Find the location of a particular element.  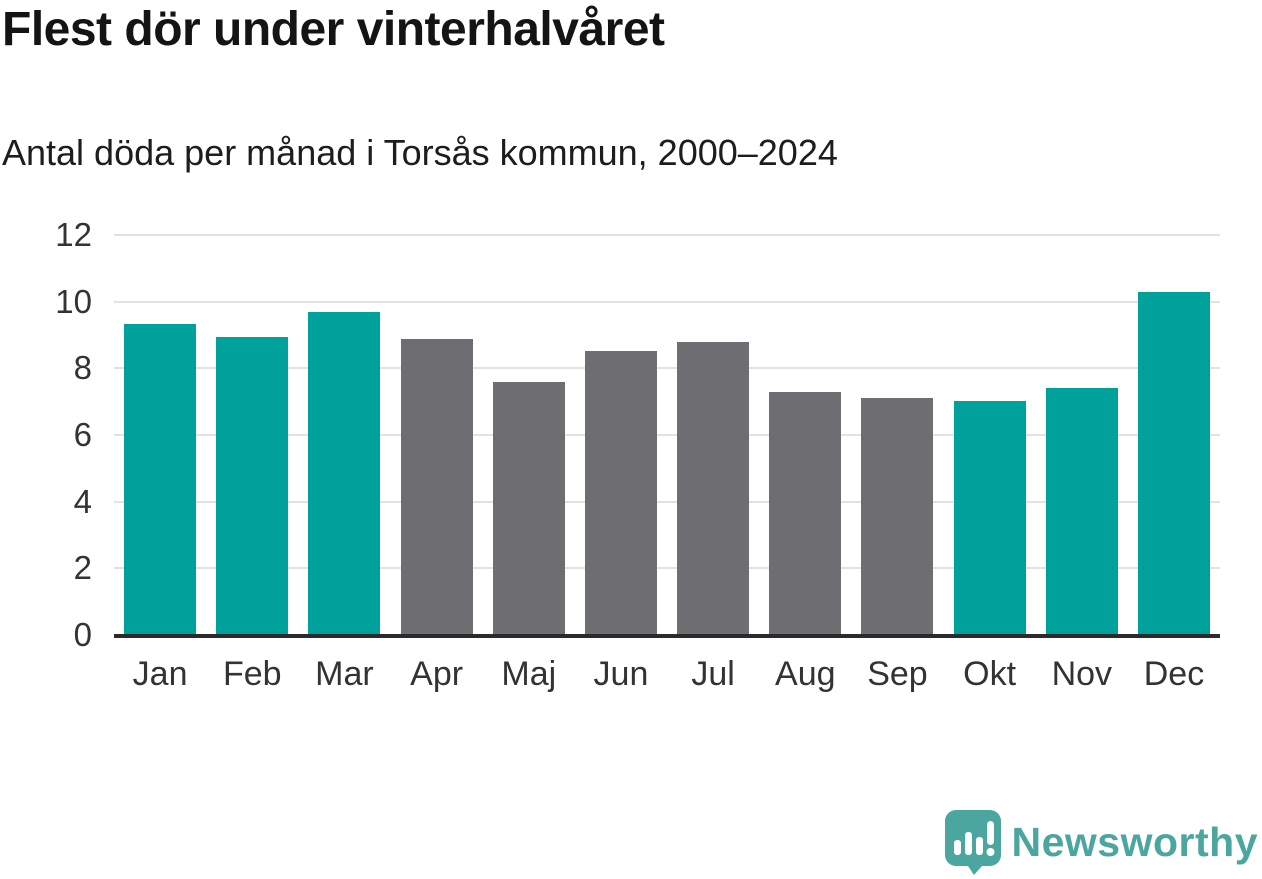

x-axis-label-maj: Maj is located at coordinates (529, 674).